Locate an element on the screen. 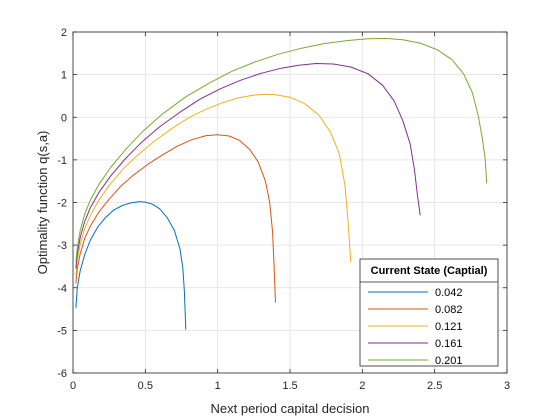 The image size is (560, 420). x-tick-label: 2 is located at coordinates (362, 386).